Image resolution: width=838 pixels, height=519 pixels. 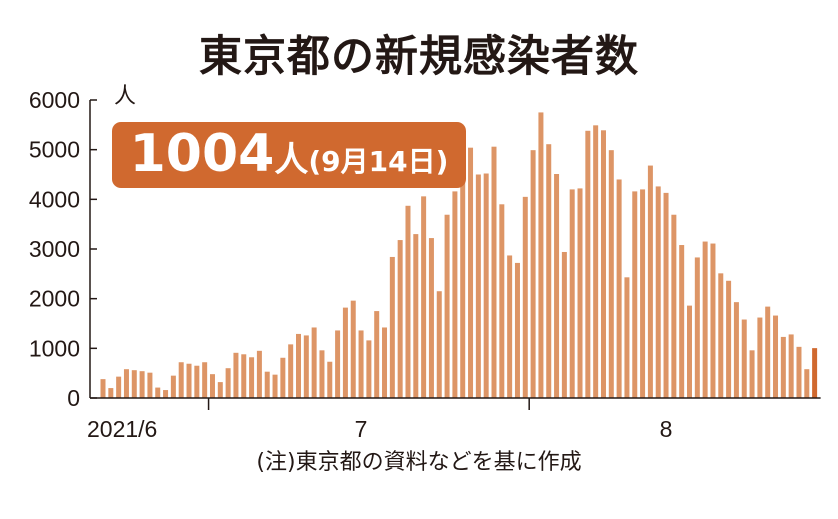 What do you see at coordinates (54, 249) in the screenshot?
I see `y-tick-label: 3000` at bounding box center [54, 249].